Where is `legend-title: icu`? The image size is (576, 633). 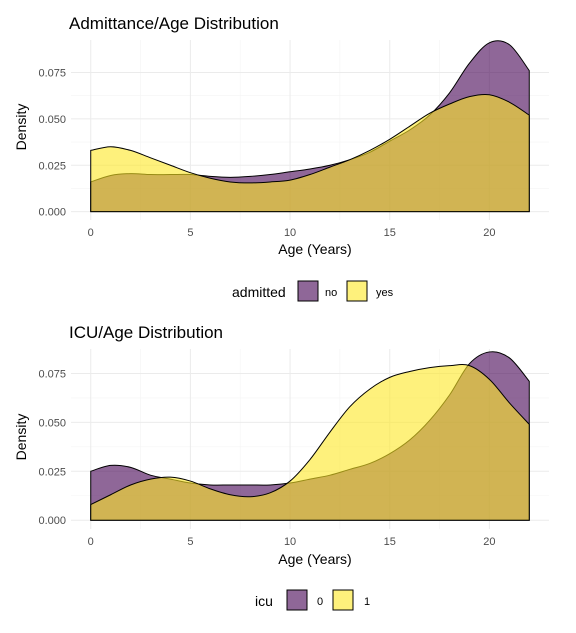
legend-title: icu is located at coordinates (264, 601).